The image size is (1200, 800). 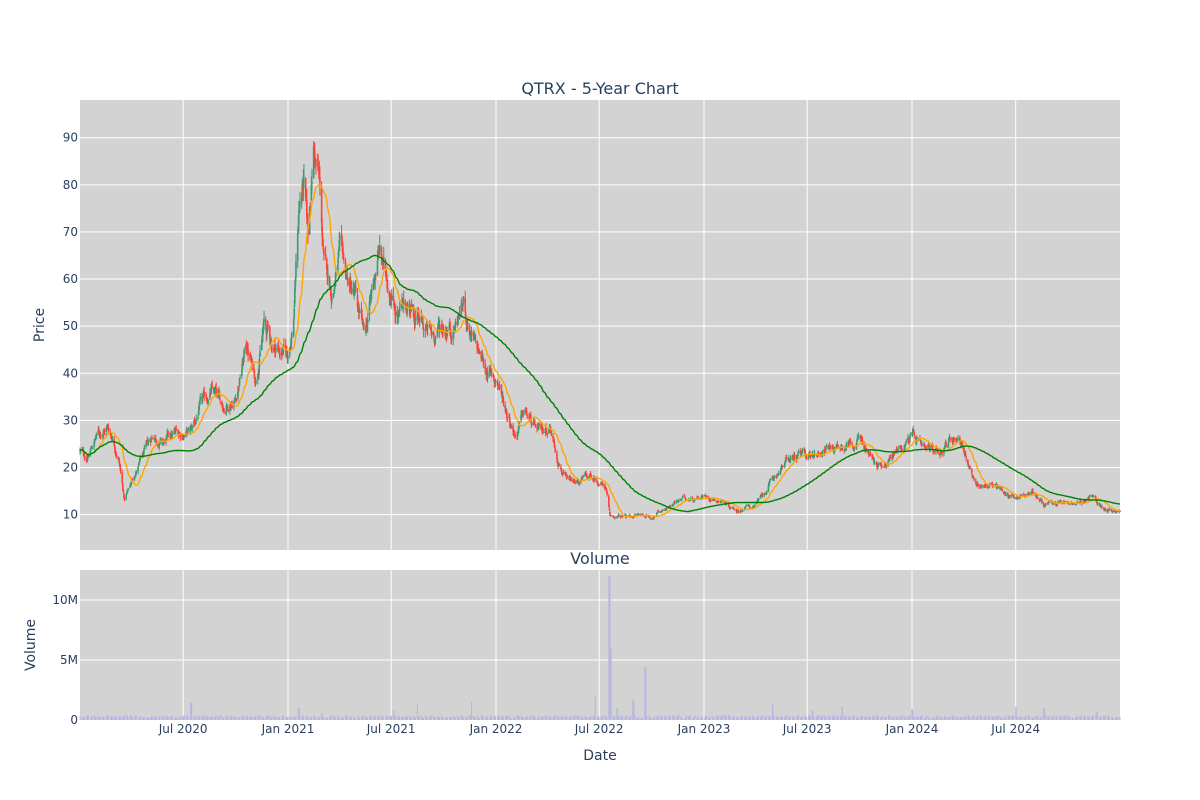 I want to click on price-y-tick-label: 90, so click(x=70, y=138).